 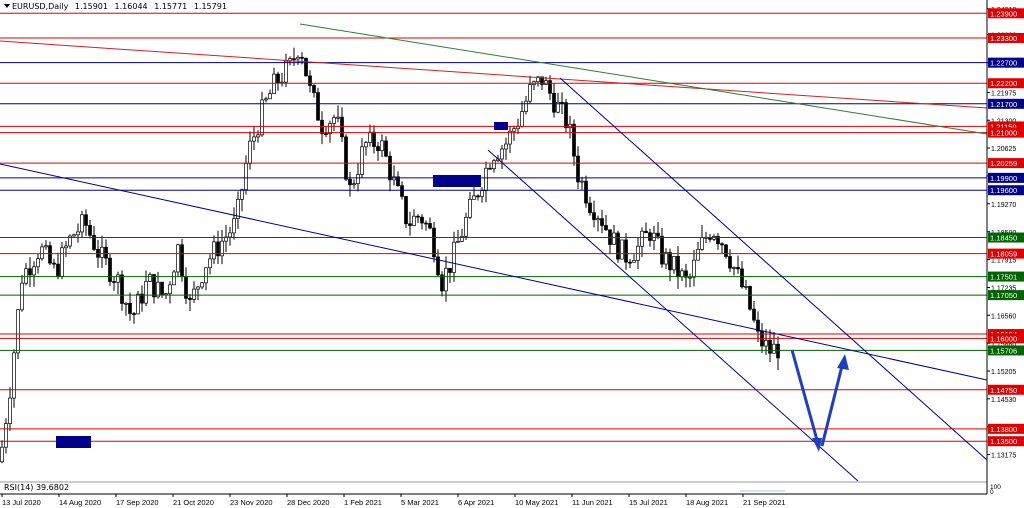 I want to click on level-label-text: 1.19600, so click(x=1003, y=190).